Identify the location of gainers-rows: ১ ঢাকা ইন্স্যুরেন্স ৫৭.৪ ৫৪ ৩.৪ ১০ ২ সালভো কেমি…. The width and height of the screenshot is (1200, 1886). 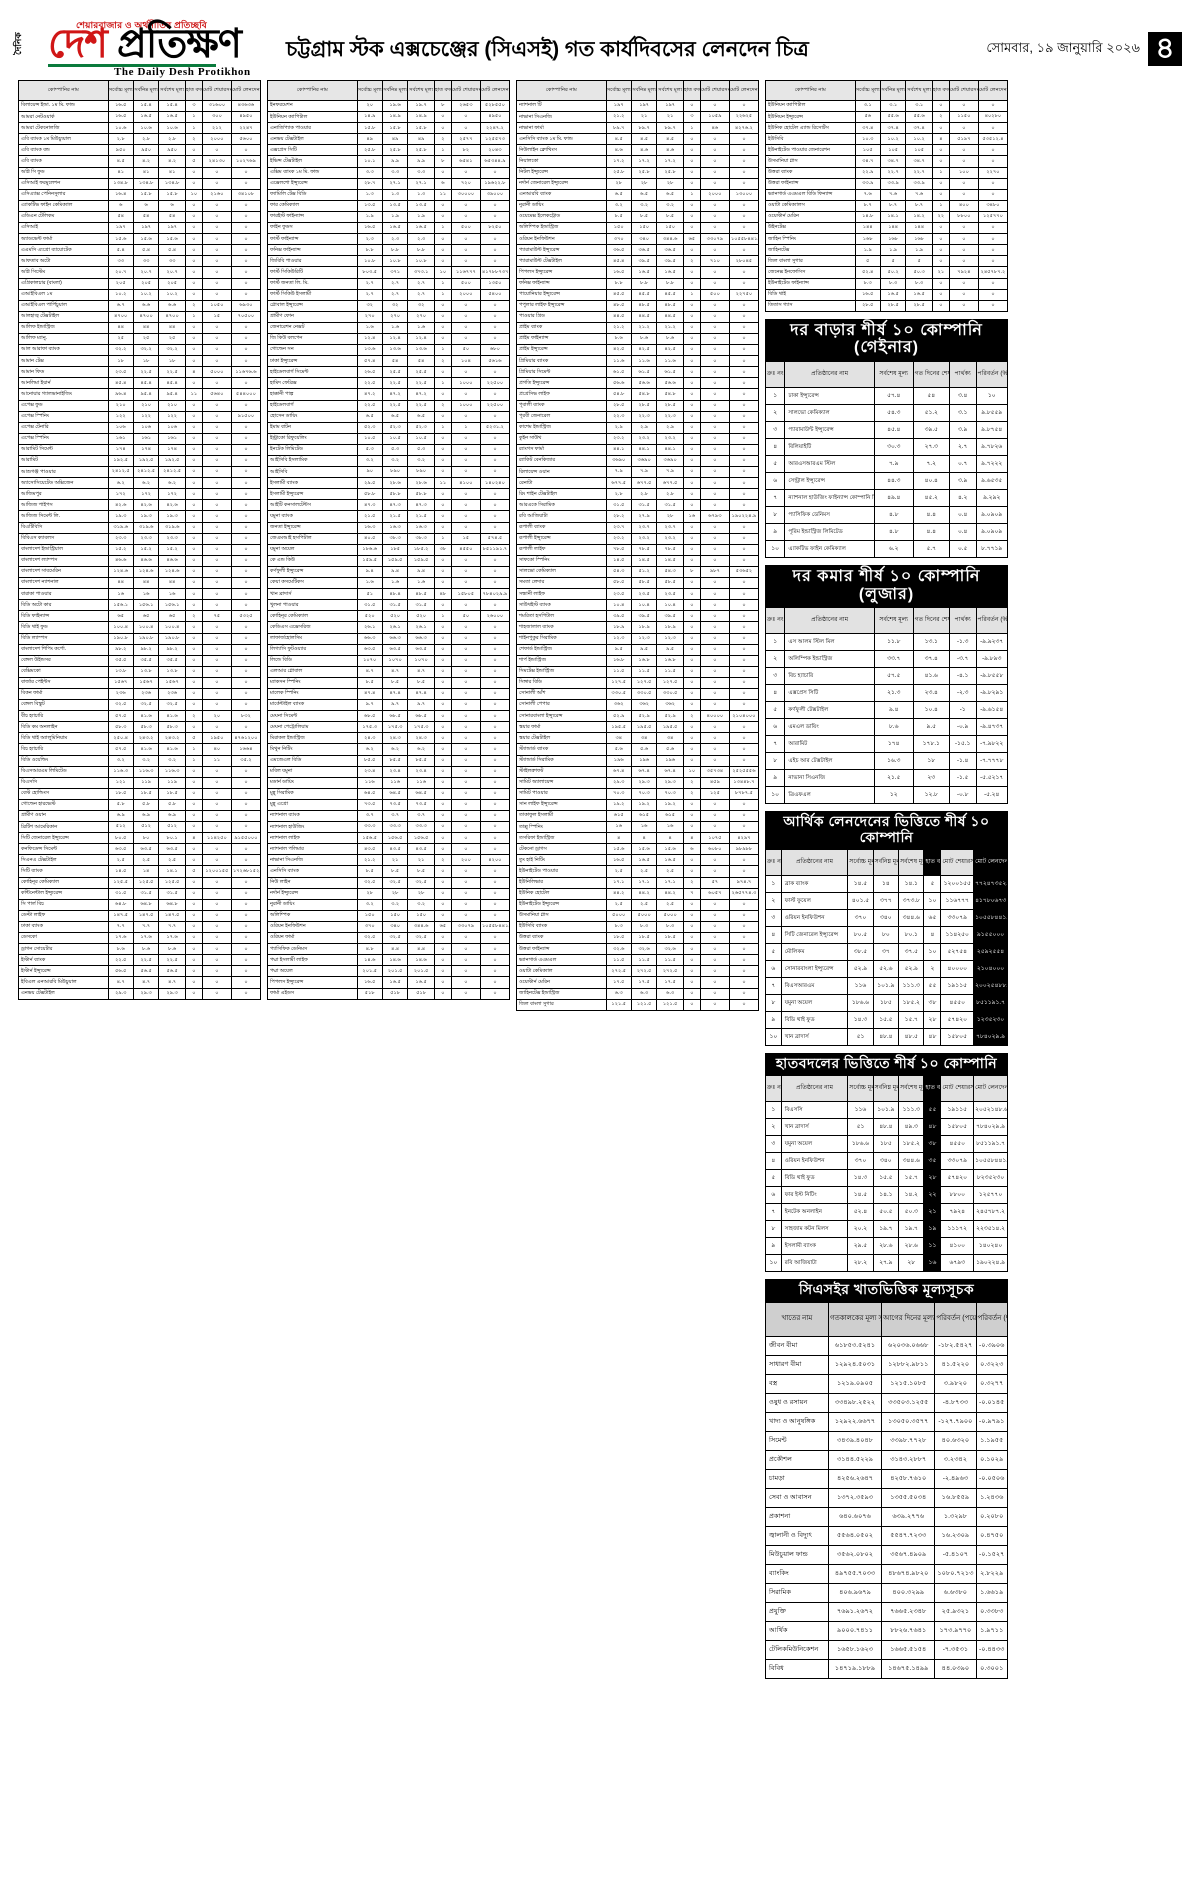
(886, 472).